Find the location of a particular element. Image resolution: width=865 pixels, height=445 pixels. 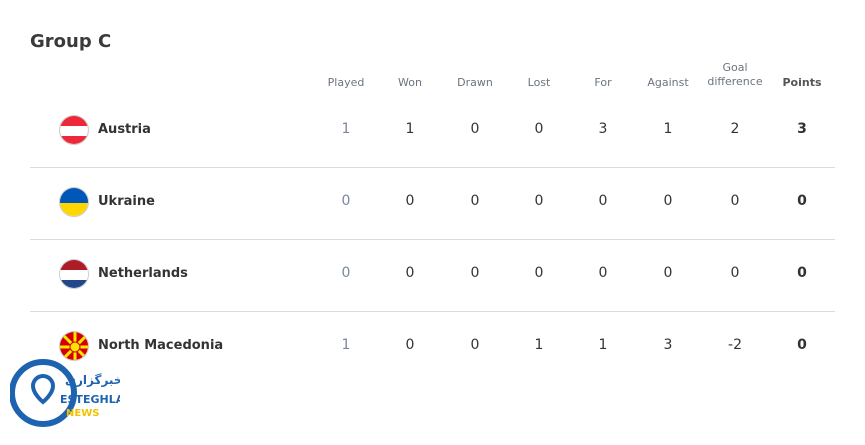

cell-lost: 1 is located at coordinates (539, 345).